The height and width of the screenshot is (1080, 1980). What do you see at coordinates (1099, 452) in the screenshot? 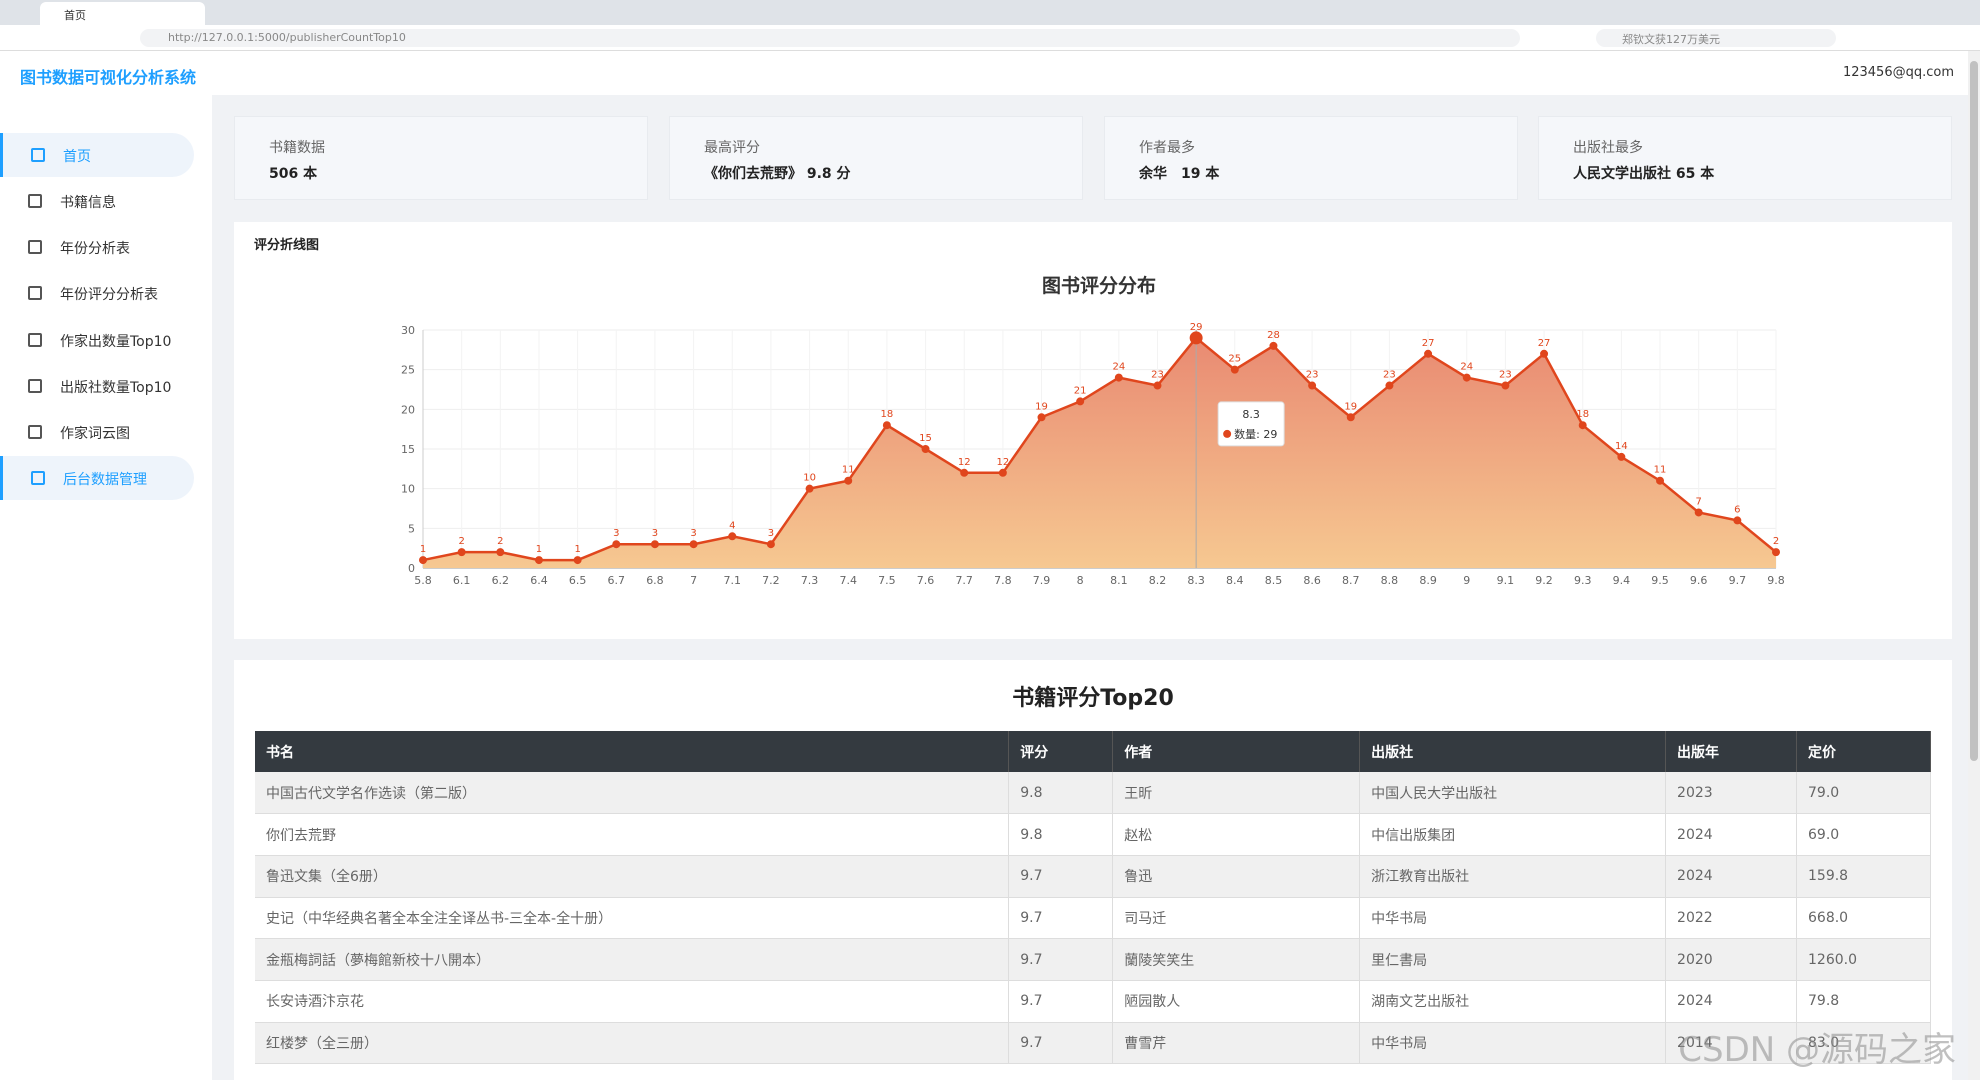
I see `area` at bounding box center [1099, 452].